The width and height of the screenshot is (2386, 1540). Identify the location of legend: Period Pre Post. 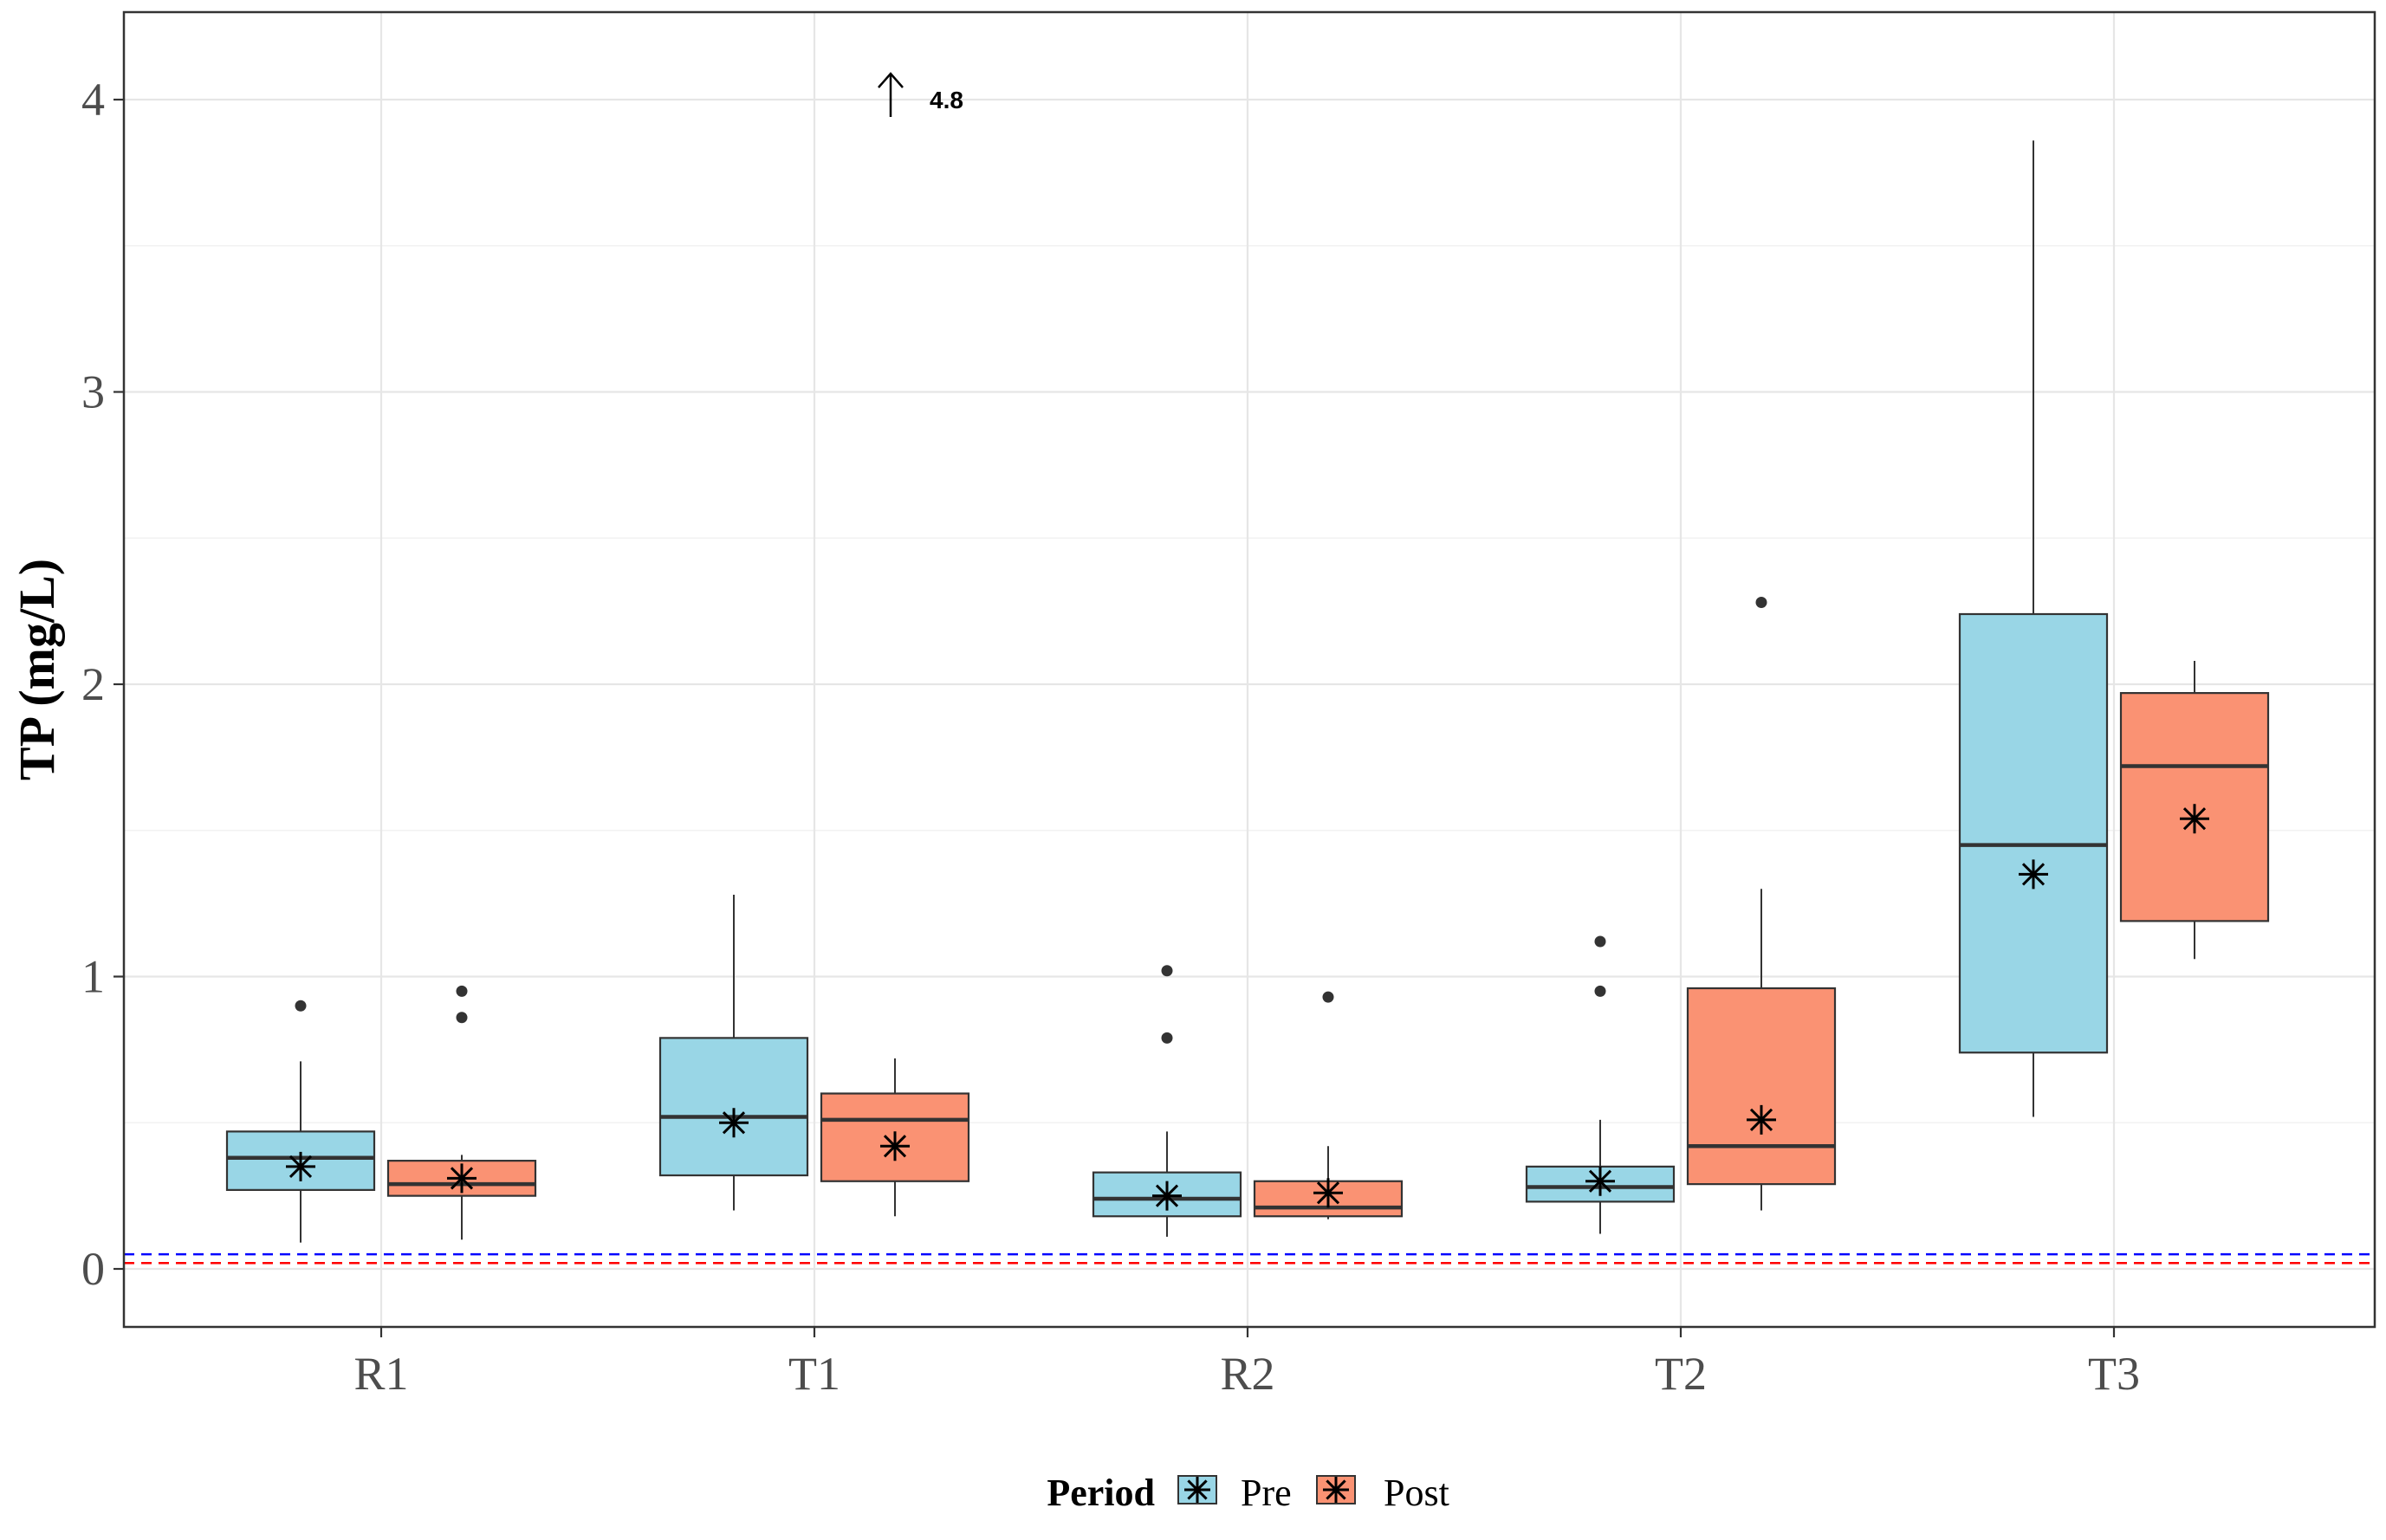
(1248, 1493).